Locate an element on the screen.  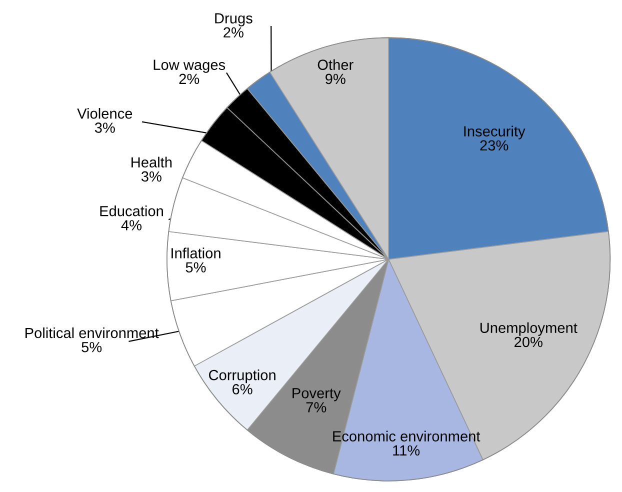
data-label: 11% is located at coordinates (406, 450).